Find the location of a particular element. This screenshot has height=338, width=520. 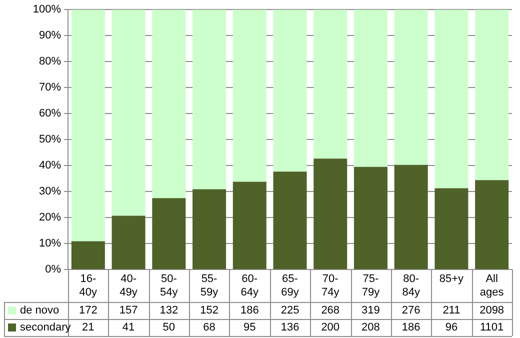

x-tick-label: 85+y is located at coordinates (451, 279).